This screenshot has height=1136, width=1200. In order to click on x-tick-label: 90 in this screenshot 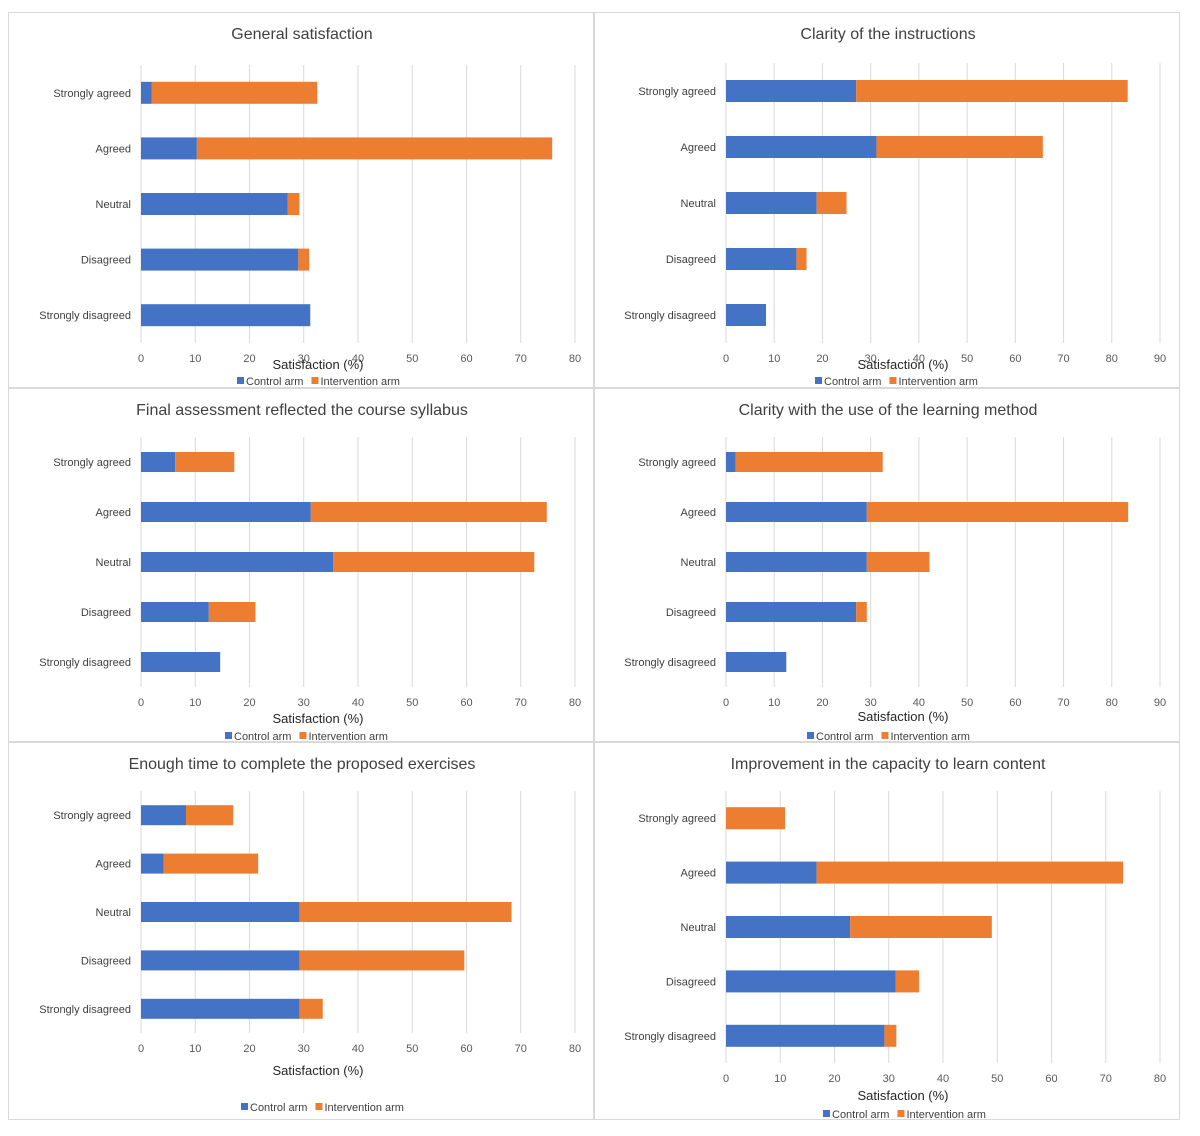, I will do `click(1160, 703)`.